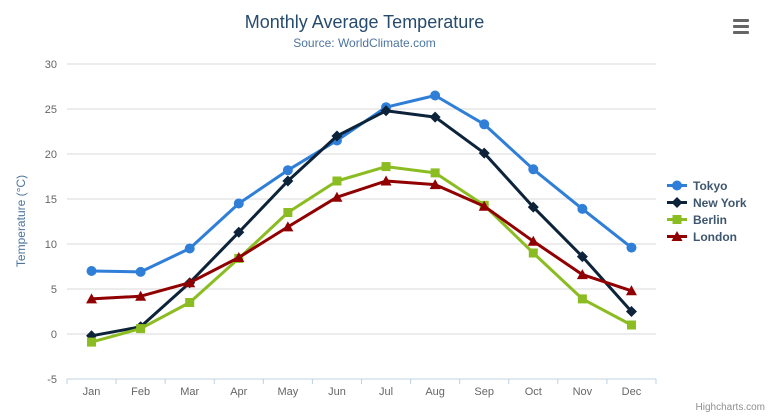  What do you see at coordinates (287, 392) in the screenshot?
I see `x-axis-tick-label: May` at bounding box center [287, 392].